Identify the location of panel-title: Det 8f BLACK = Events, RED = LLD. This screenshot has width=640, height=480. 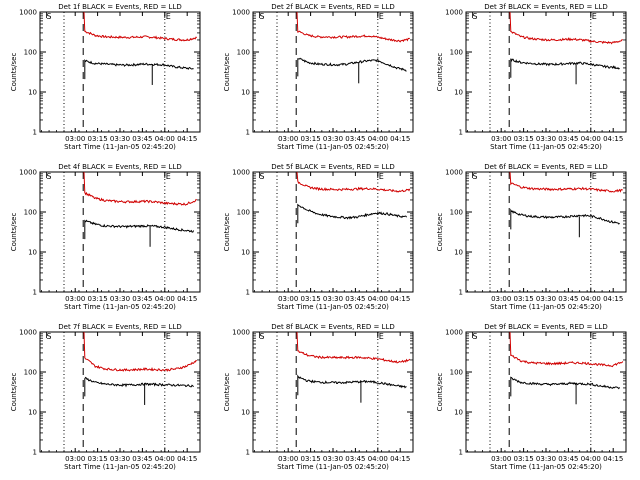
(332, 327).